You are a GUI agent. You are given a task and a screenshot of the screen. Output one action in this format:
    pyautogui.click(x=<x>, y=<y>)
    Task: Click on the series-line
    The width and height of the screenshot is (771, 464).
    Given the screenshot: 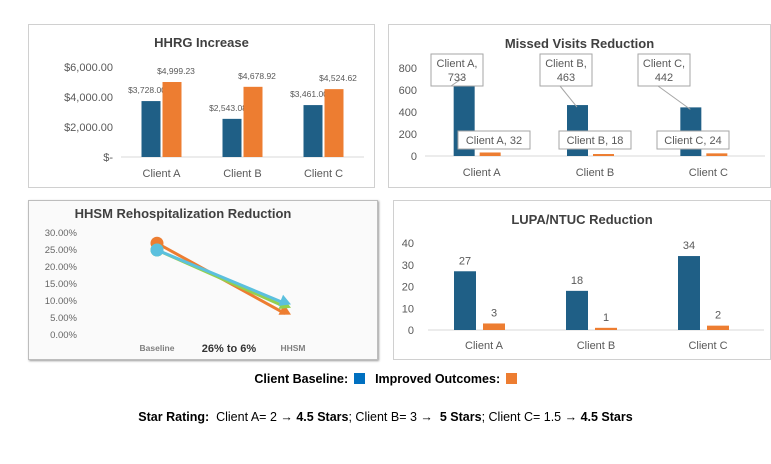 What is the action you would take?
    pyautogui.click(x=221, y=276)
    